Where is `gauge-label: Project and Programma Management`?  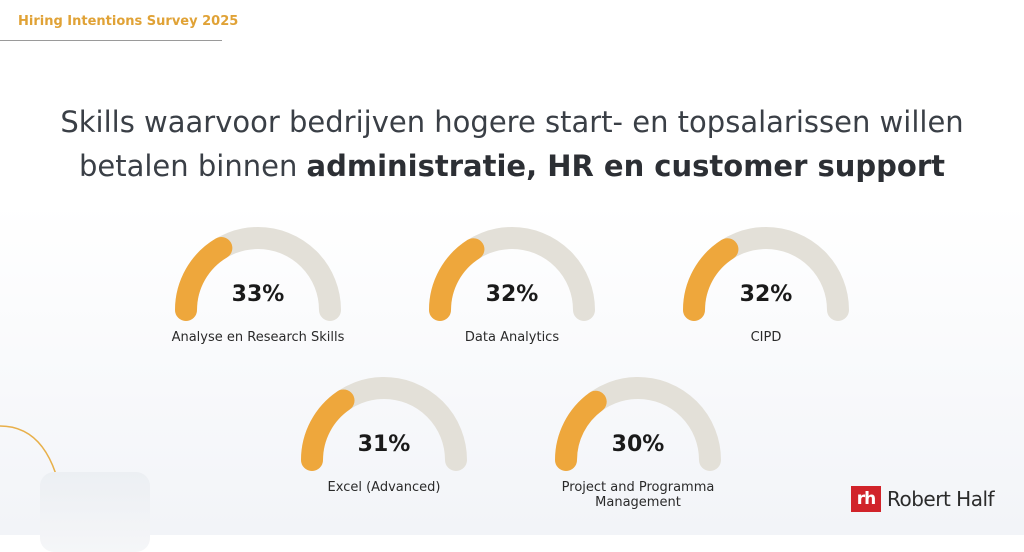
gauge-label: Project and Programma Management is located at coordinates (638, 495).